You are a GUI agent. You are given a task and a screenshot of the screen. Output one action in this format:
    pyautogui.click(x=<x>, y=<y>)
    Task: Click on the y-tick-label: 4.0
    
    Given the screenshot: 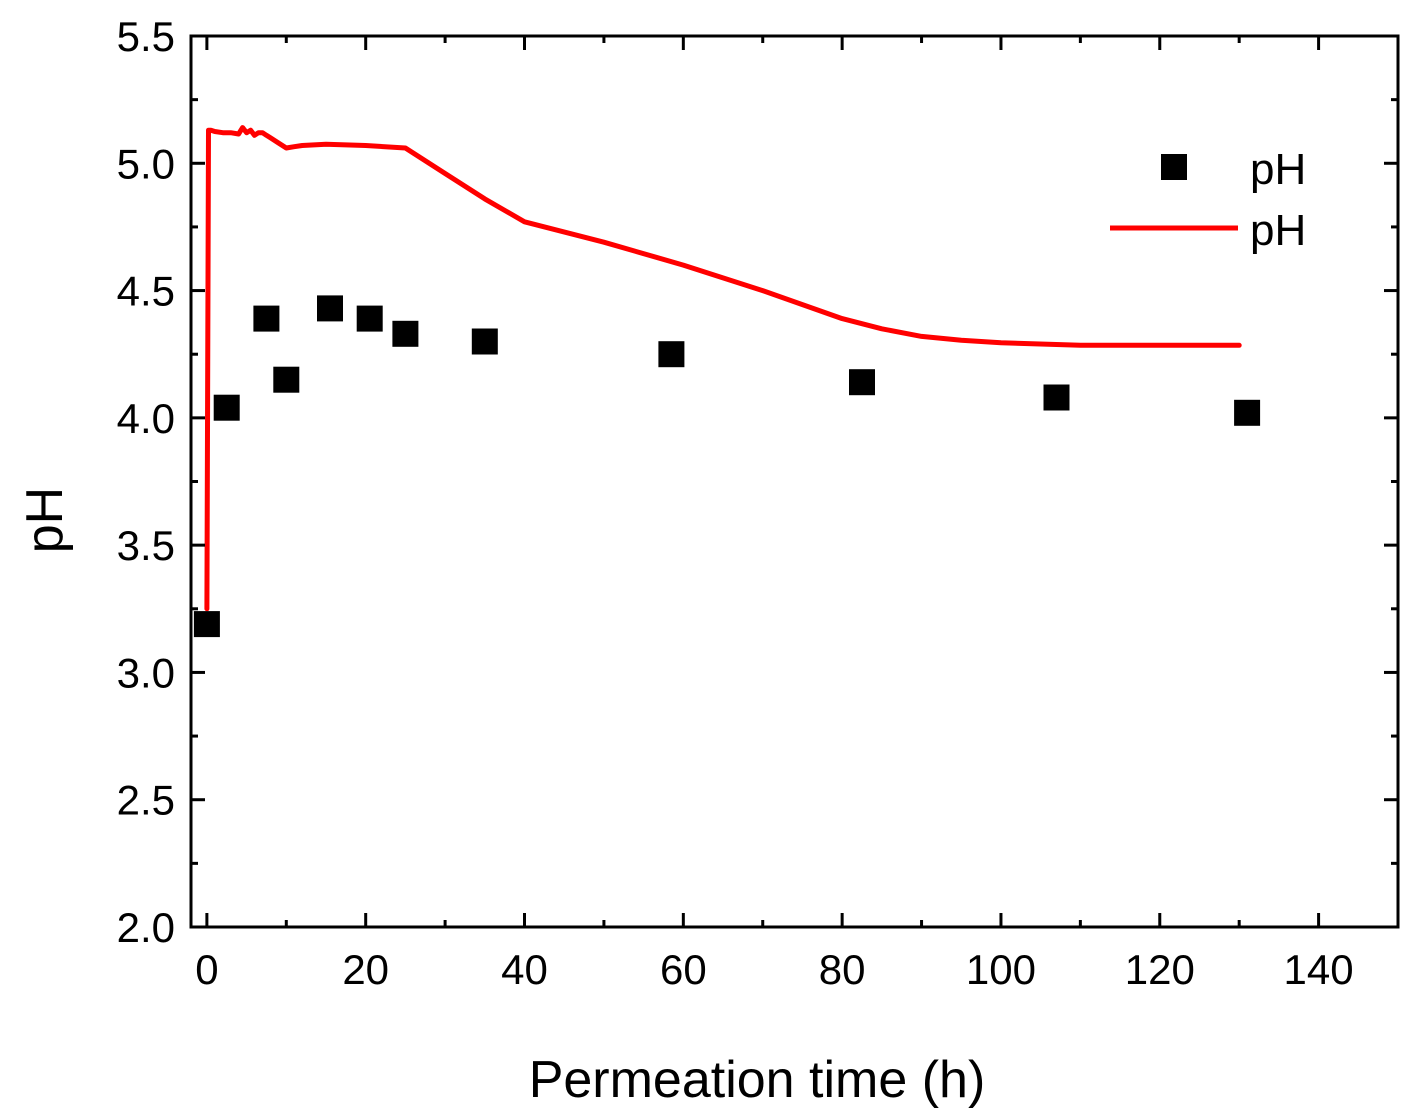 What is the action you would take?
    pyautogui.click(x=146, y=418)
    